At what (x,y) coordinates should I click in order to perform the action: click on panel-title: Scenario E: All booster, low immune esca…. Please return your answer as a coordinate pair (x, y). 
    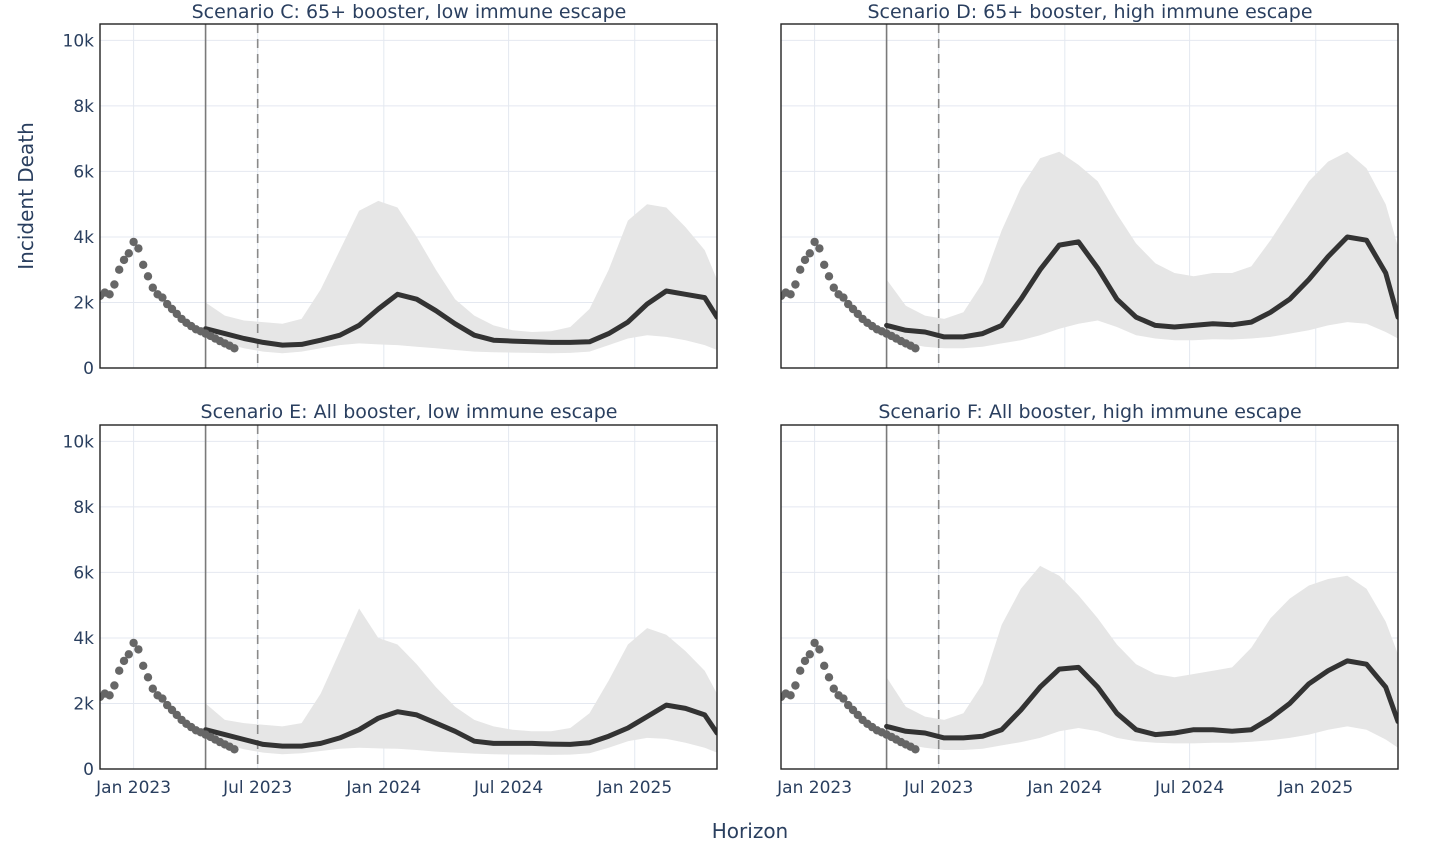
    Looking at the image, I should click on (409, 412).